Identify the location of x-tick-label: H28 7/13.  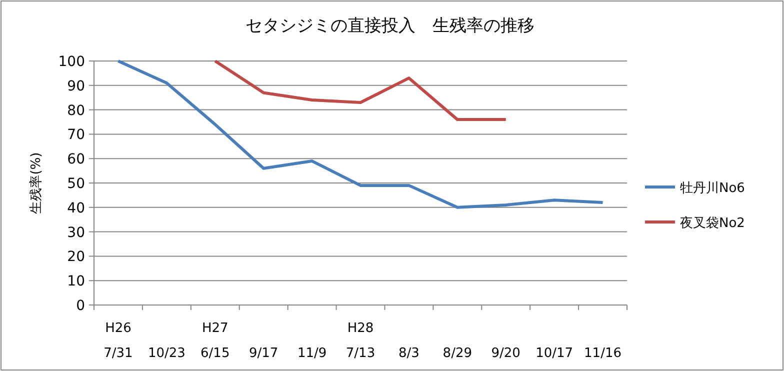
(361, 341).